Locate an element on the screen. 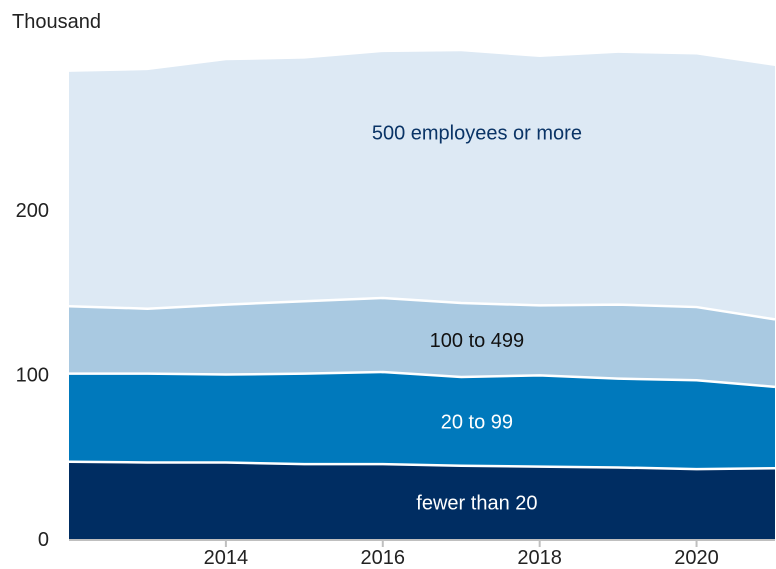 The image size is (776, 569). y-axis-unit-label: Thousand is located at coordinates (56, 22).